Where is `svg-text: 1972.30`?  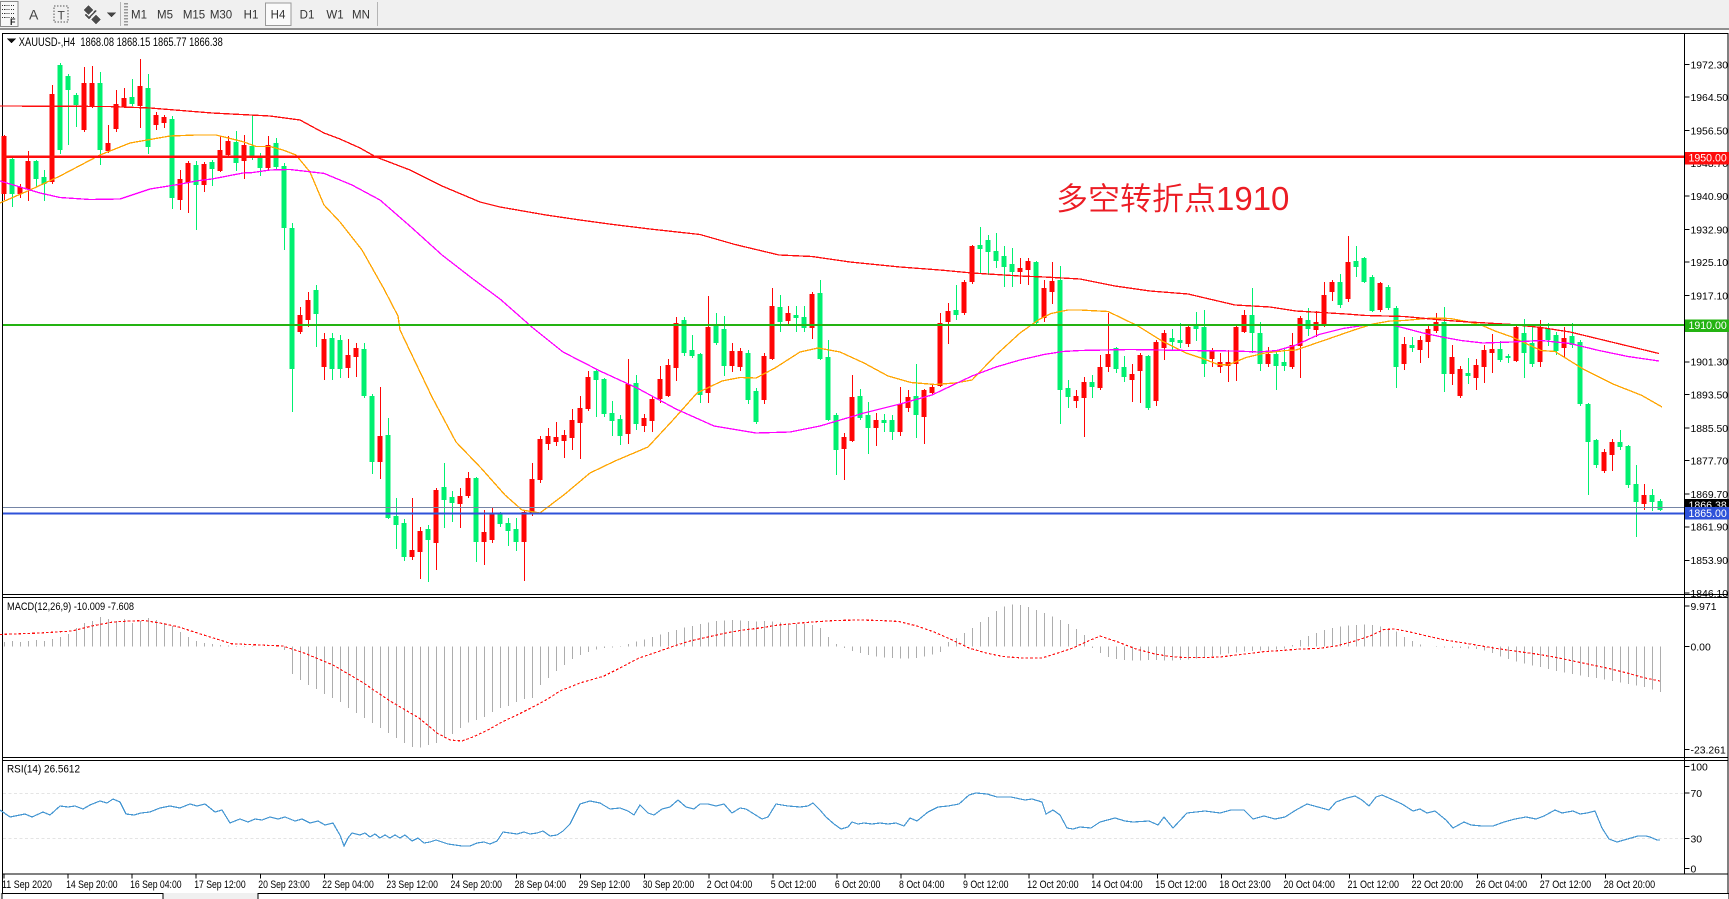 svg-text: 1972.30 is located at coordinates (1710, 65).